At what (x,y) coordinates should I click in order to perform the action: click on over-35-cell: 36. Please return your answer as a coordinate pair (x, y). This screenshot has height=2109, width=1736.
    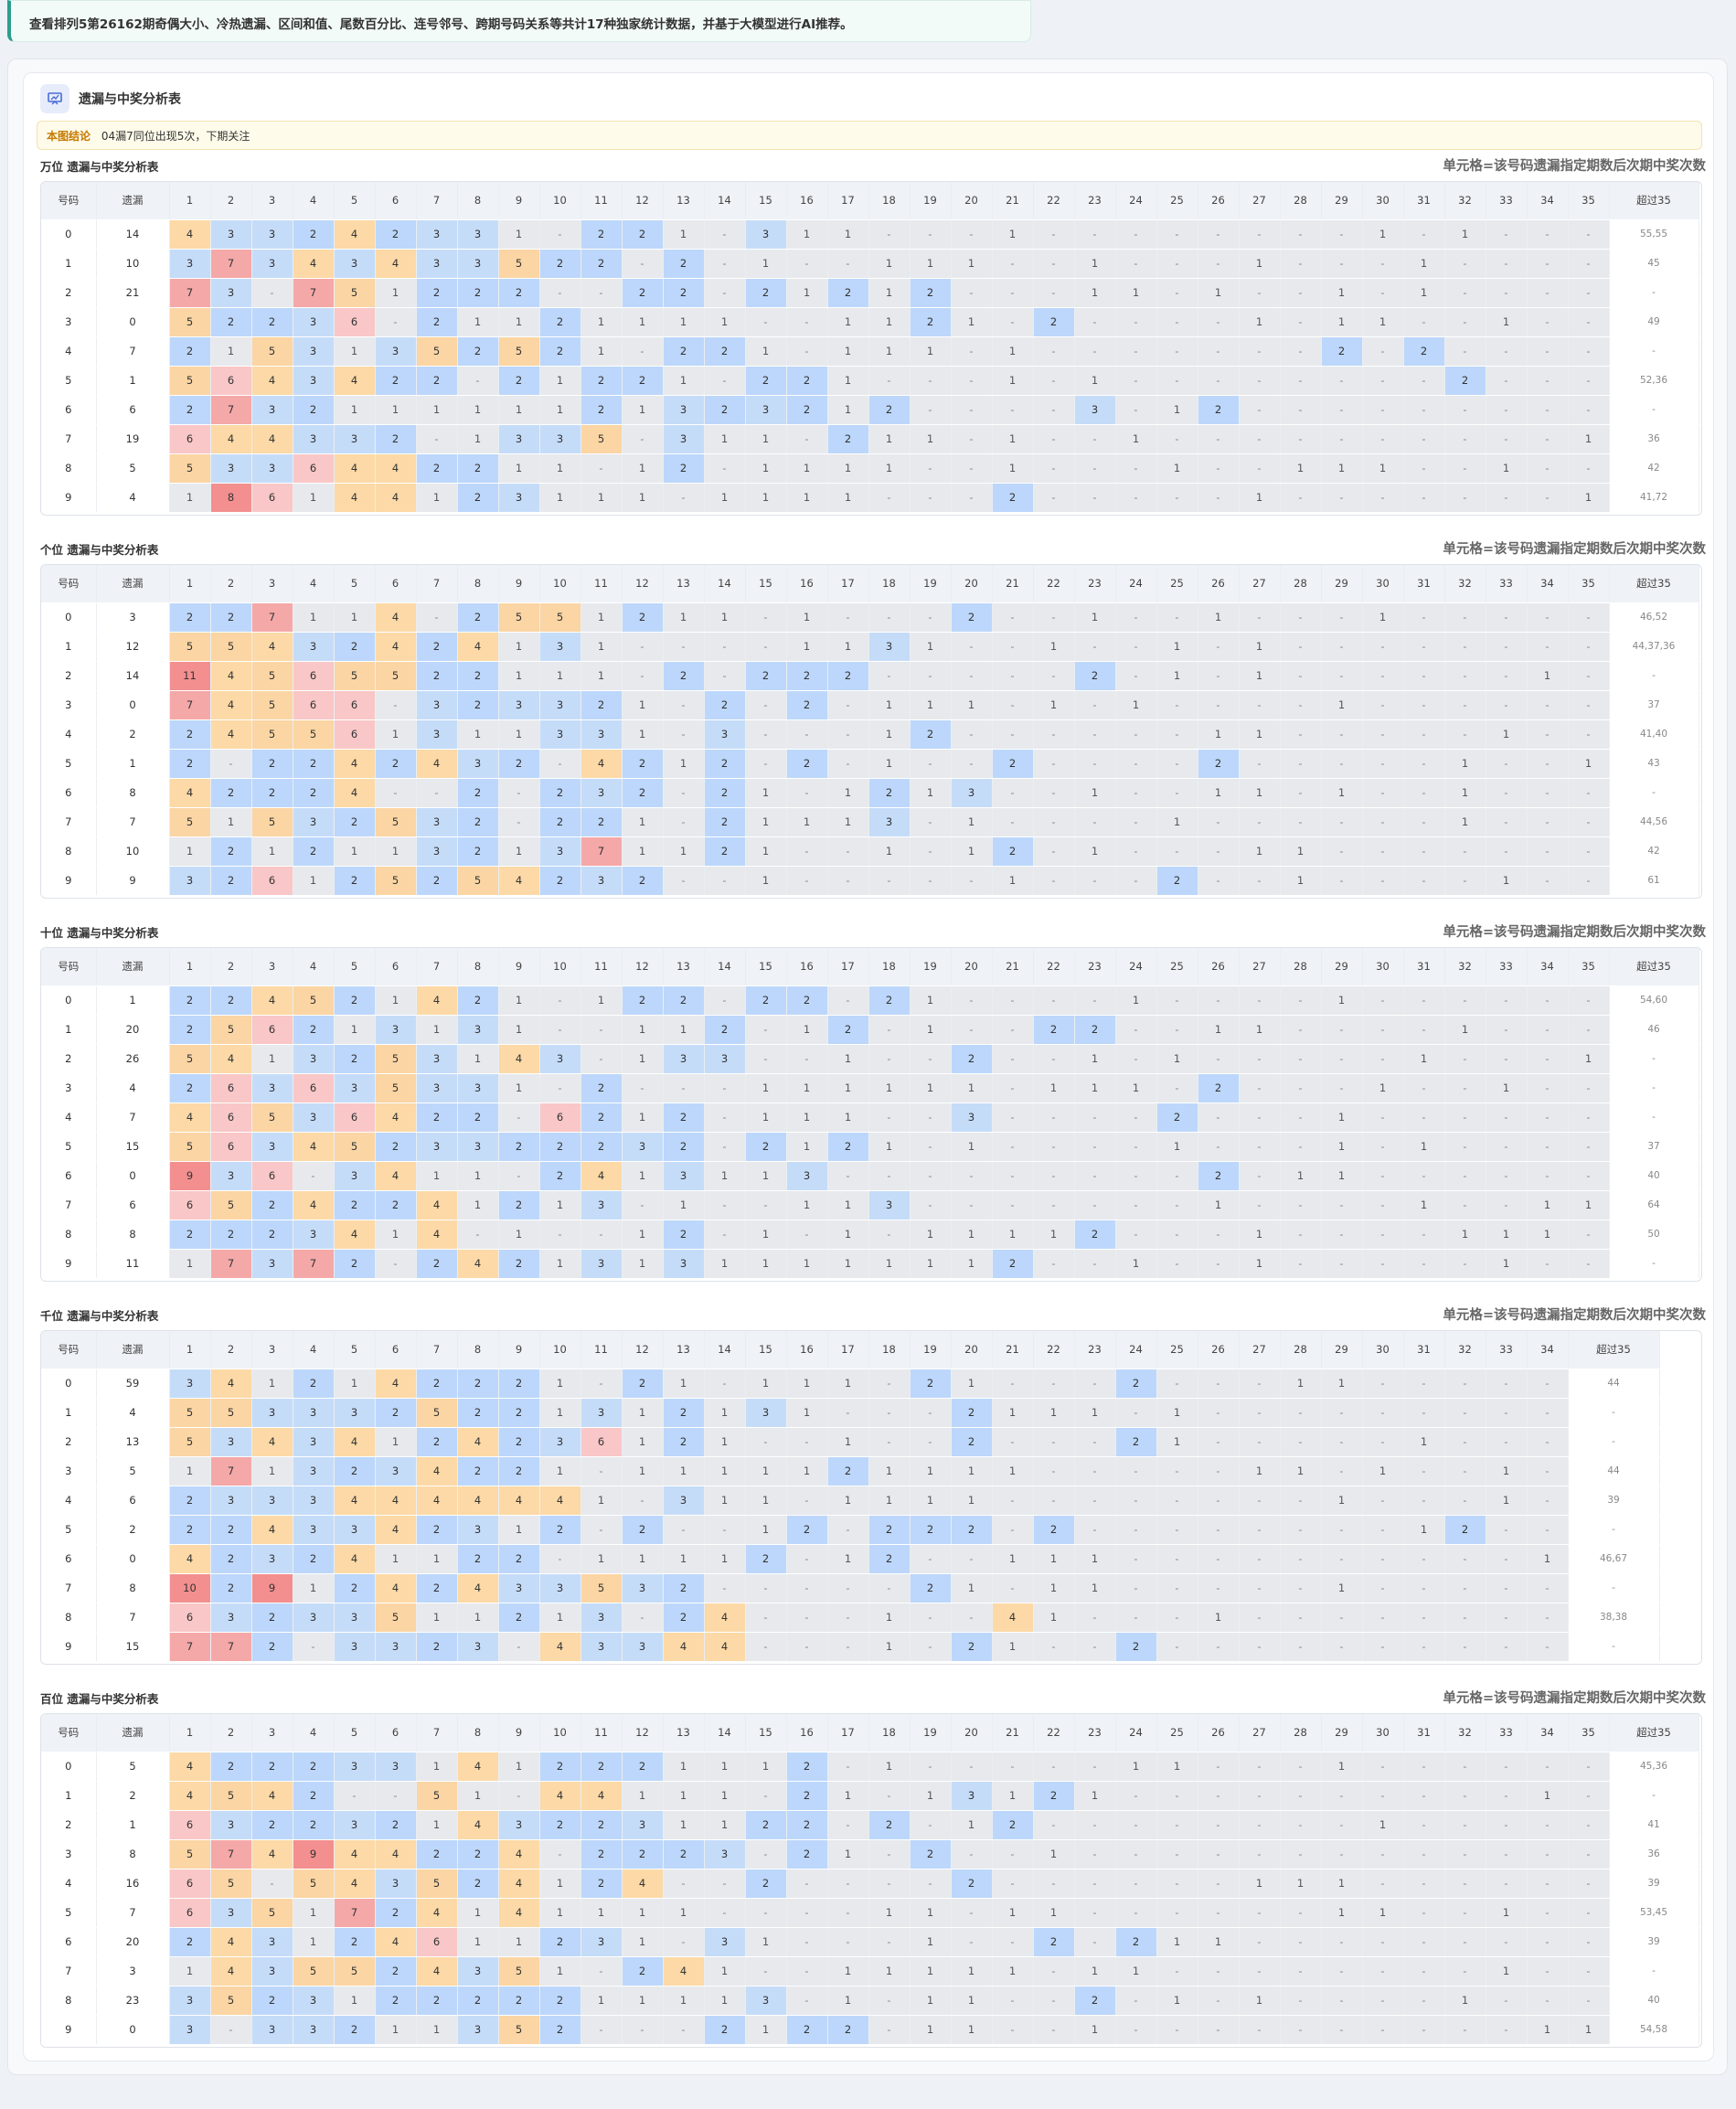
    Looking at the image, I should click on (1654, 439).